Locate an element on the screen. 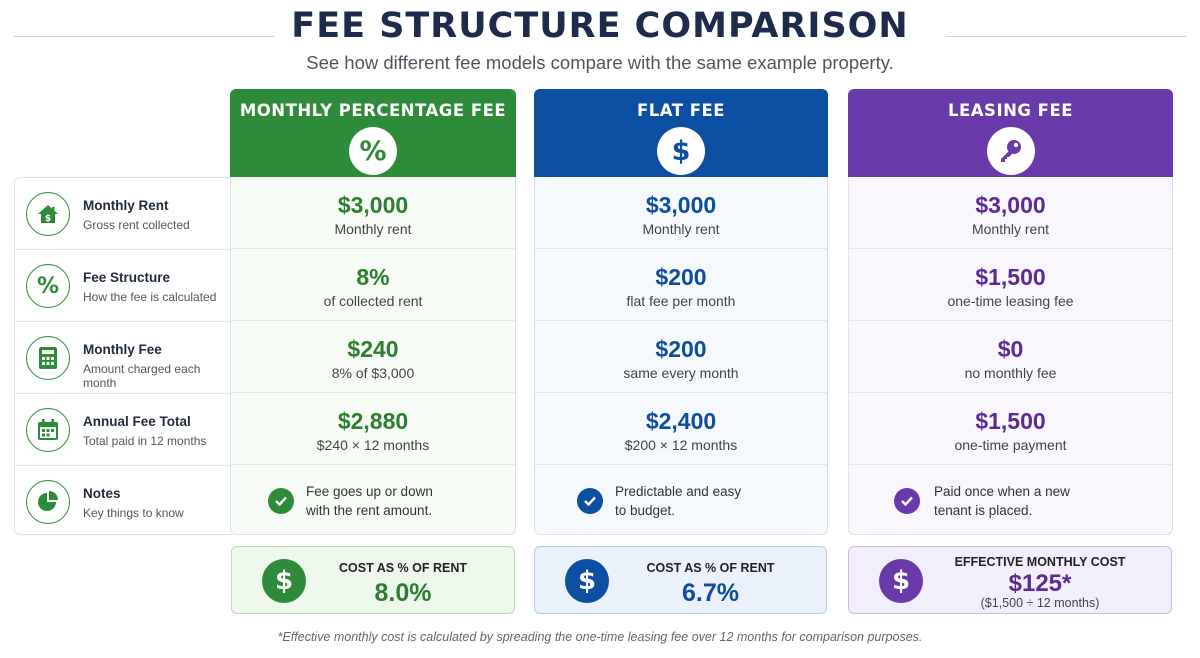 This screenshot has width=1200, height=658. cell-value: $240 is located at coordinates (373, 349).